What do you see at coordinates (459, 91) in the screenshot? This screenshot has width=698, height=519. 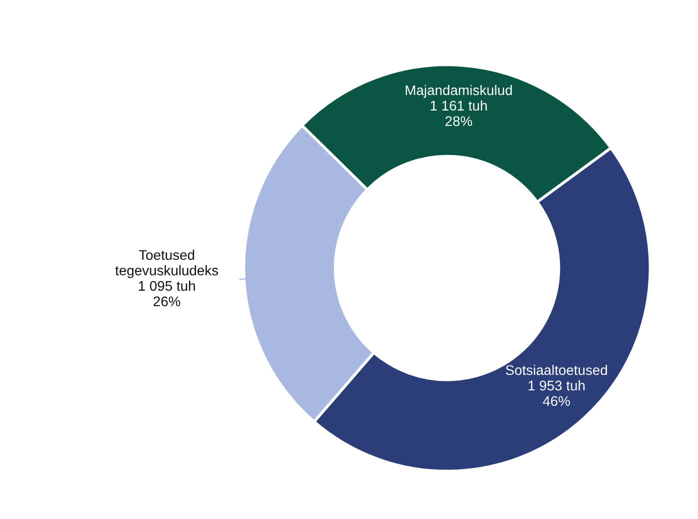 I see `slice-label: Majandamiskulud` at bounding box center [459, 91].